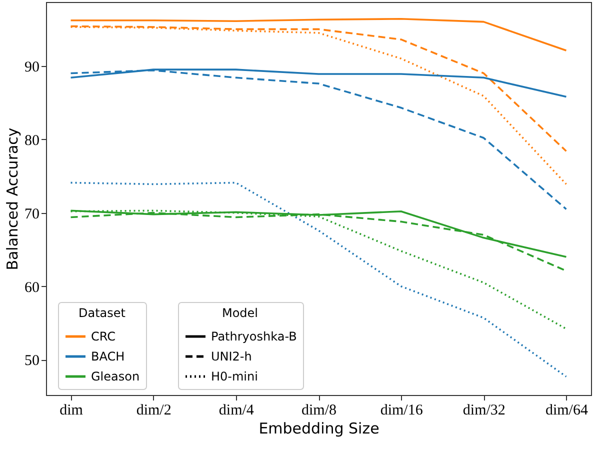 Image resolution: width=604 pixels, height=451 pixels. I want to click on annotation: Pathryoshka-B, so click(254, 337).